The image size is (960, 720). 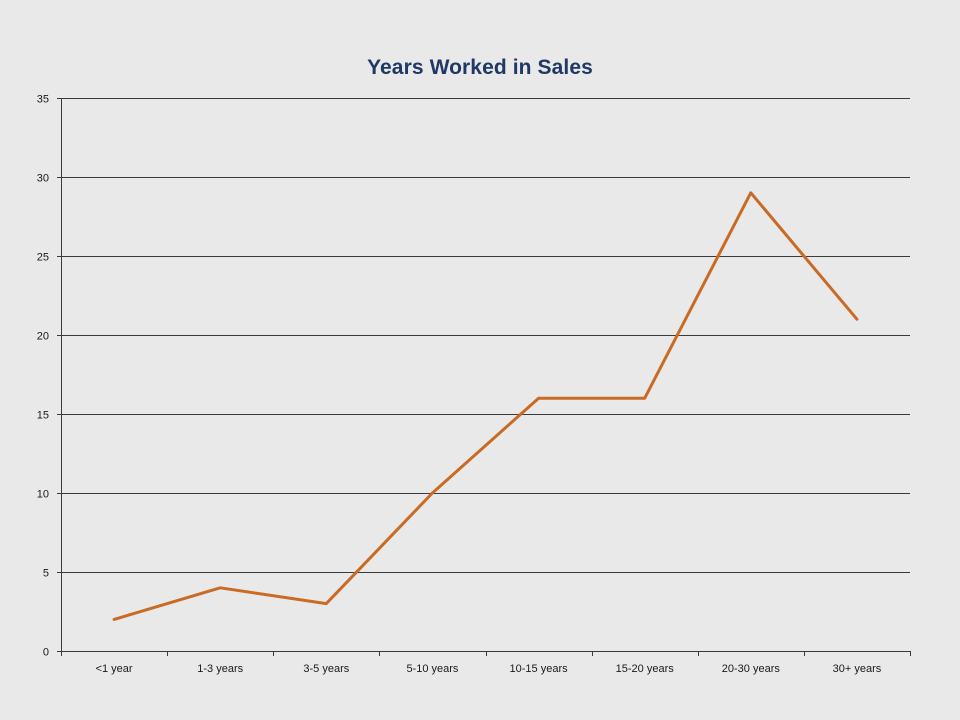 What do you see at coordinates (857, 669) in the screenshot?
I see `x-tick-label: 30+ years` at bounding box center [857, 669].